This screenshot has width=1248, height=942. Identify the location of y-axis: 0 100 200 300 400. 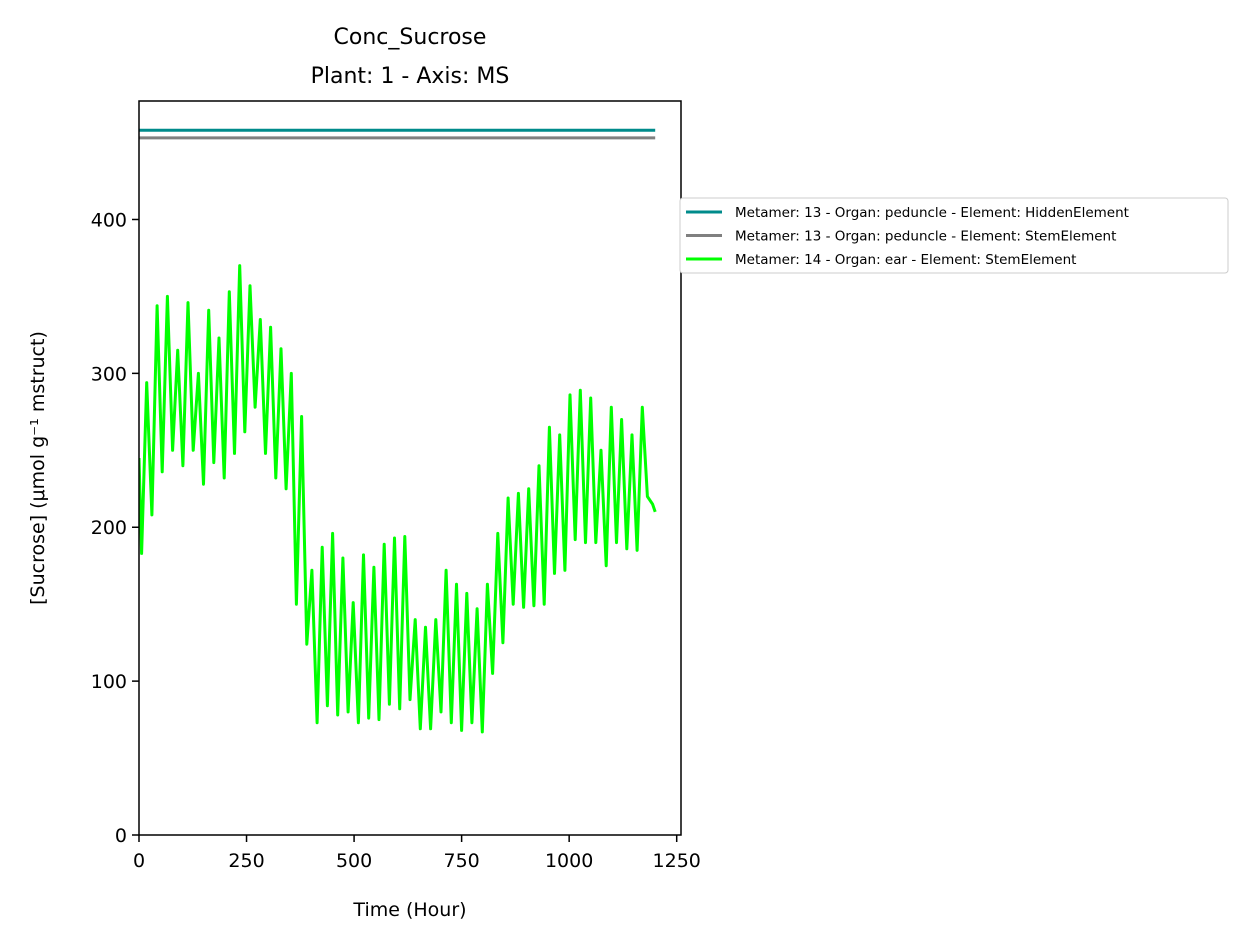
(115, 528).